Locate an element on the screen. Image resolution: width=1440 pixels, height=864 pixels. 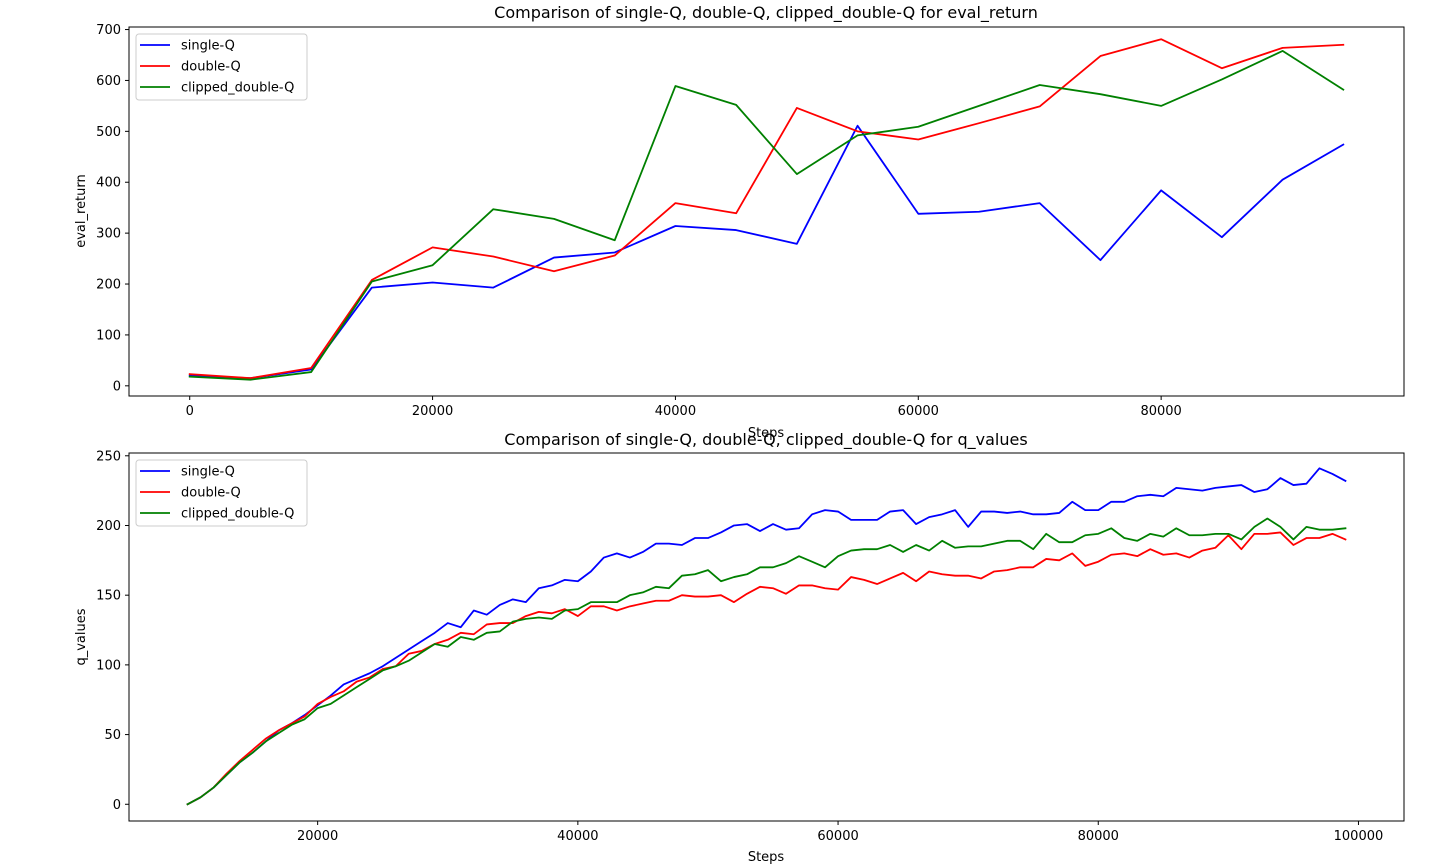
y-tick-label: 250 is located at coordinates (108, 456).